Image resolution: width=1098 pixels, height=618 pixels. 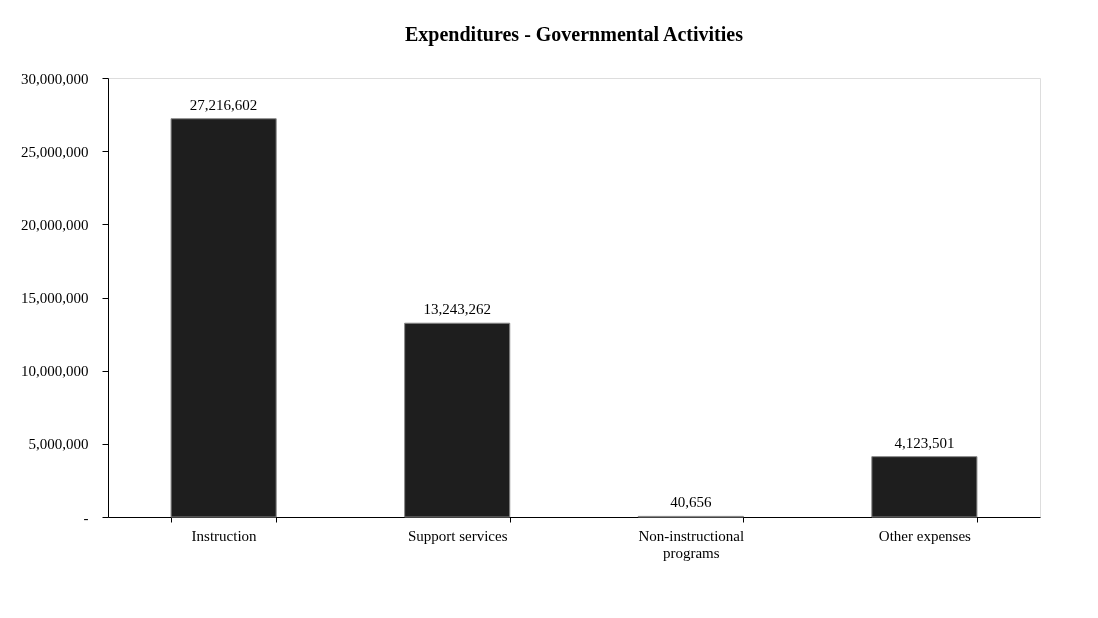 What do you see at coordinates (55, 298) in the screenshot?
I see `y-tick-label: 15,000,000` at bounding box center [55, 298].